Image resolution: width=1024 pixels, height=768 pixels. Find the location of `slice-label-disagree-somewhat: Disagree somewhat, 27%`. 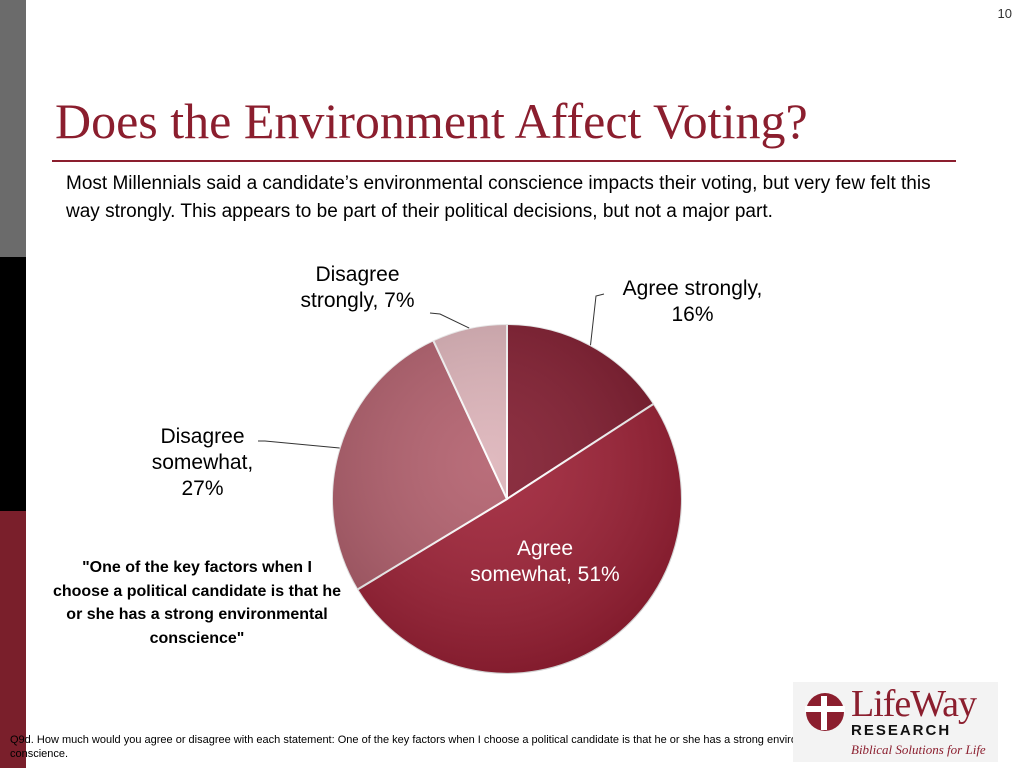

slice-label-disagree-somewhat: Disagree somewhat, 27% is located at coordinates (202, 462).